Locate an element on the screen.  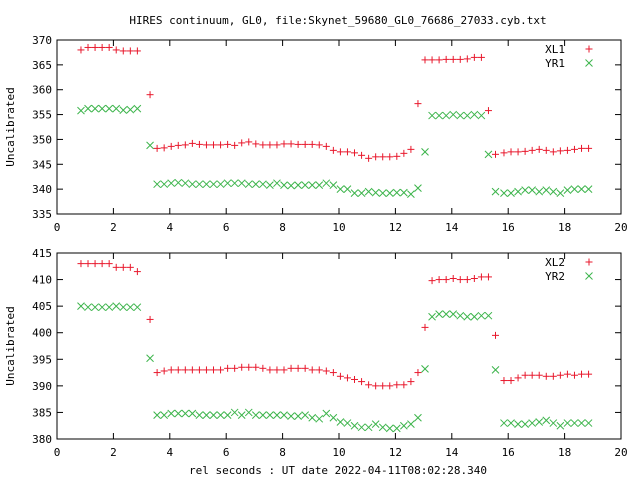
y-tick-label: 355 is located at coordinates (42, 115).